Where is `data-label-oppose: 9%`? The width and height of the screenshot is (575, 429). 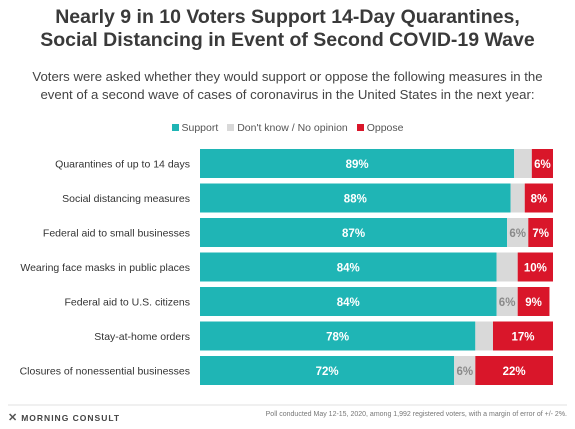 data-label-oppose: 9% is located at coordinates (533, 303).